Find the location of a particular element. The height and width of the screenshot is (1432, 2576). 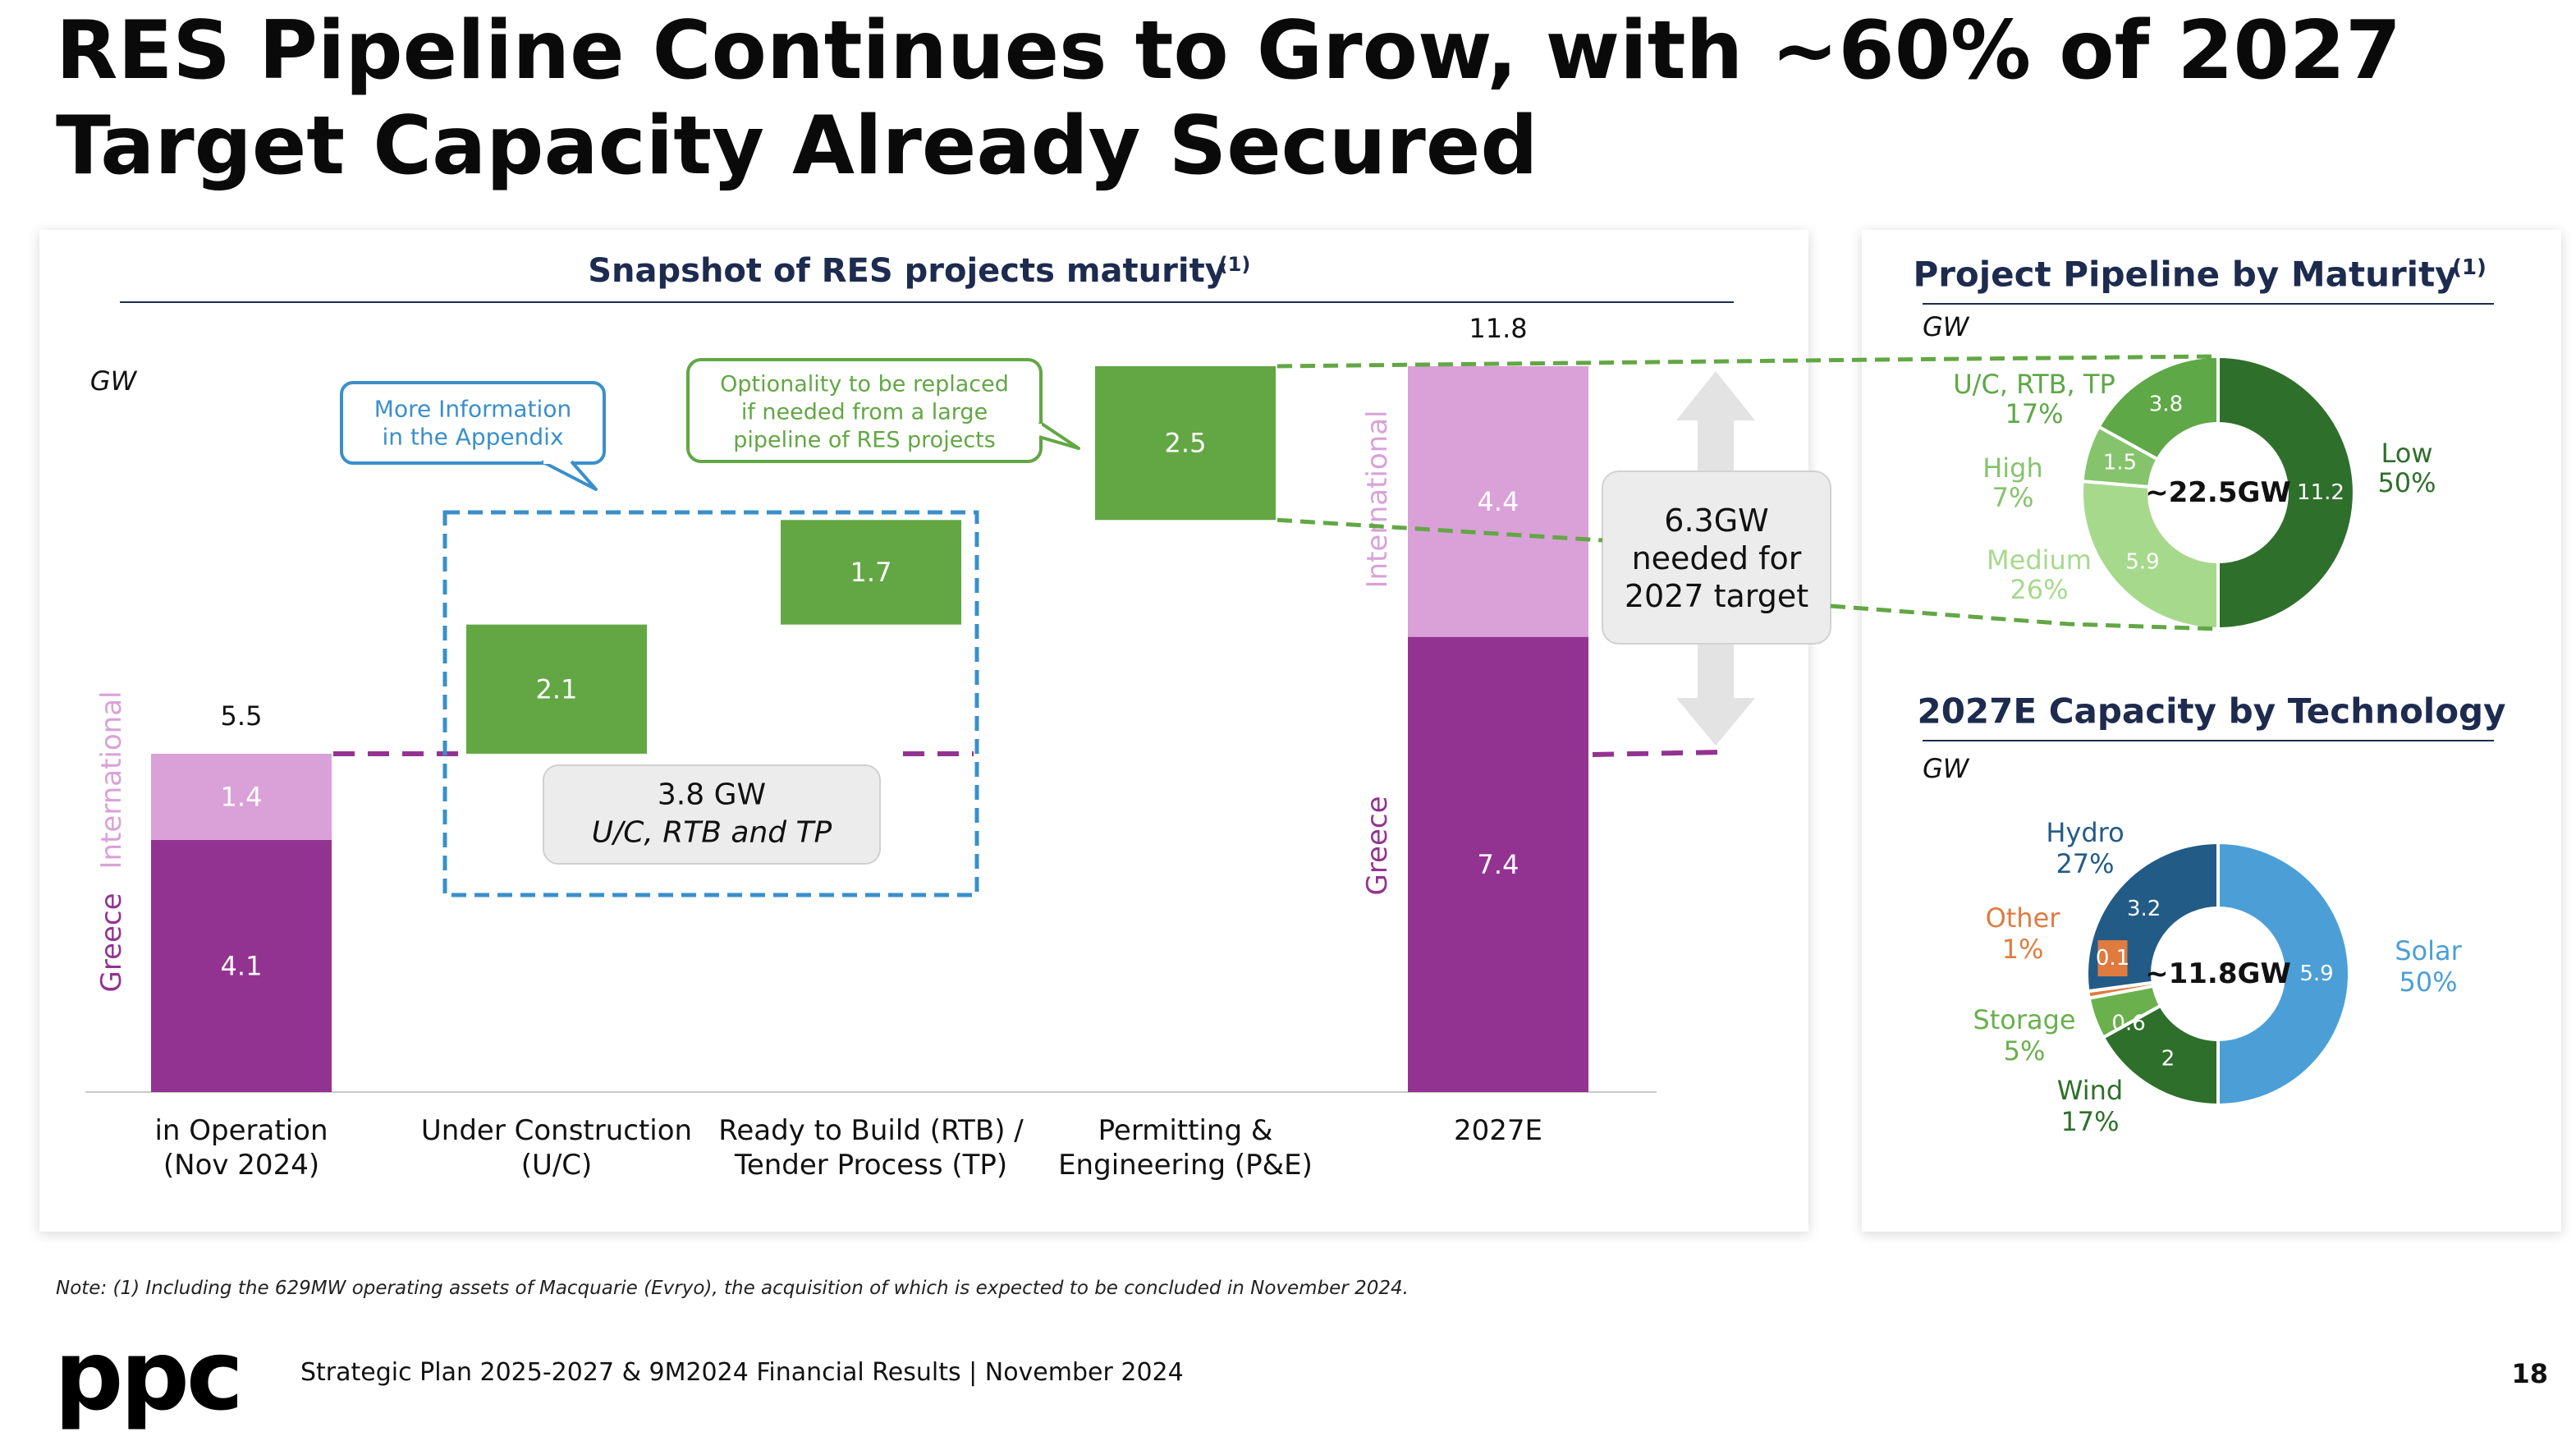

bar-value-label: 1.7 is located at coordinates (871, 572).